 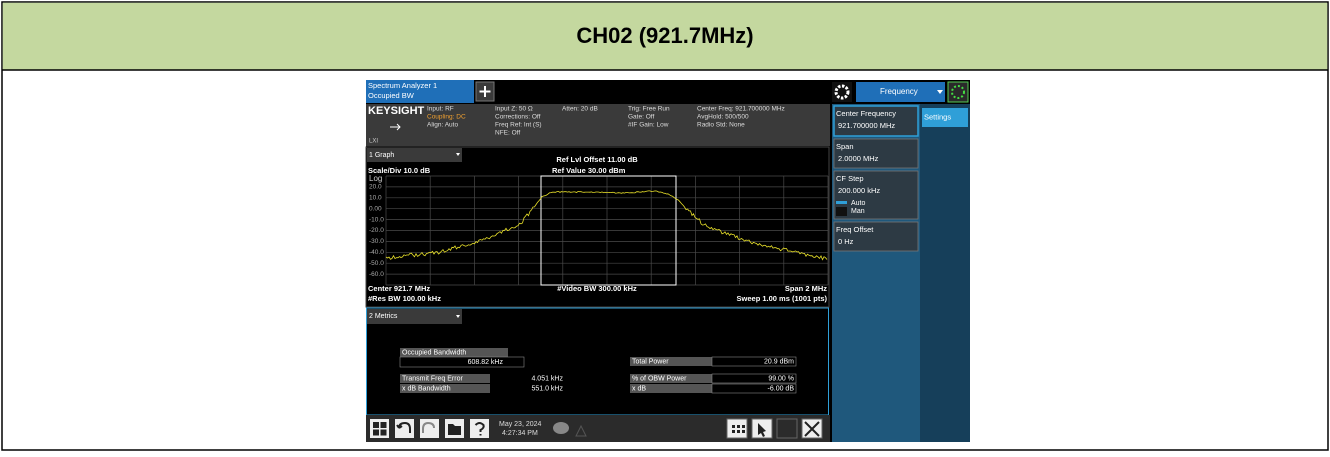 I want to click on y-axis-label: -10.0, so click(x=376, y=219).